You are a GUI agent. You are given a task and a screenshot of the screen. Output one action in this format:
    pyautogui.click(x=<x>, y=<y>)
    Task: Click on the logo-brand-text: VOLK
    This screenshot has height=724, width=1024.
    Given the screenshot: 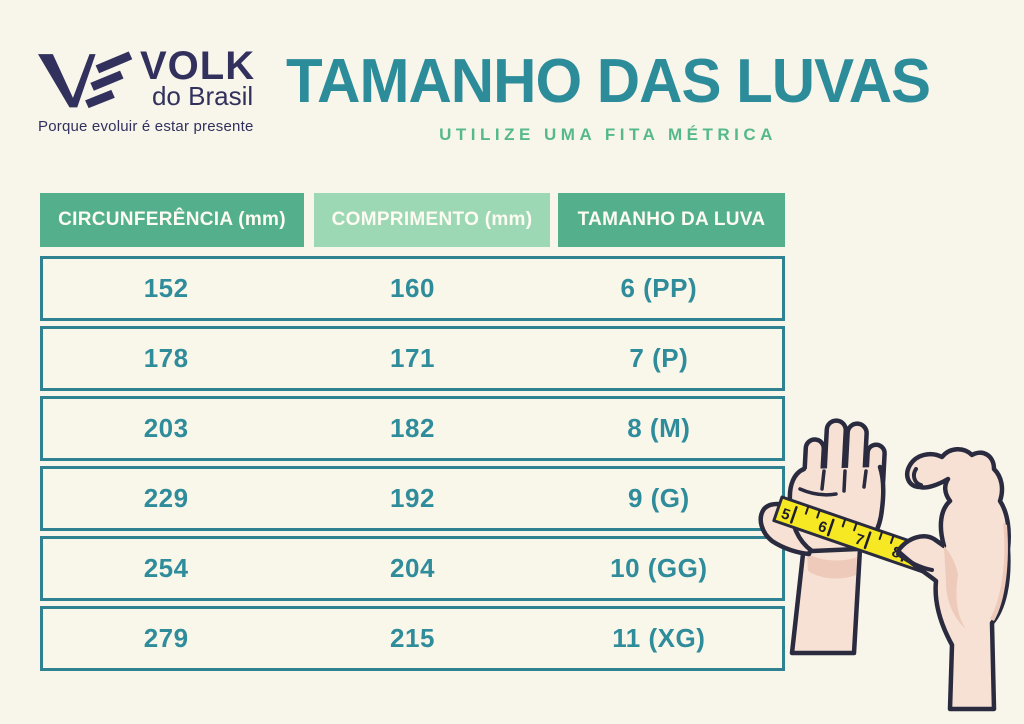 What is the action you would take?
    pyautogui.click(x=198, y=66)
    